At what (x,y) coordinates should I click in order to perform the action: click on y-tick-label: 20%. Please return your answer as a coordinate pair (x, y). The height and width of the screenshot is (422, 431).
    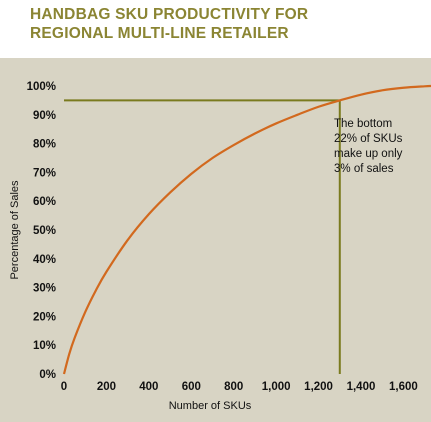
    Looking at the image, I should click on (44, 317).